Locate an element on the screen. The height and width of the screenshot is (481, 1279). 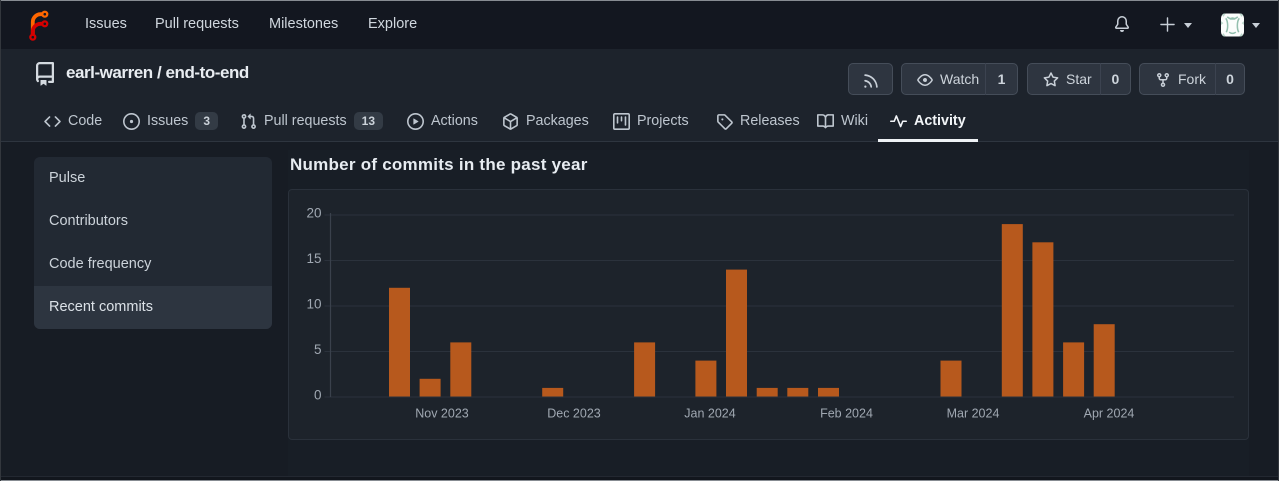
svg-text: 10 is located at coordinates (313, 303).